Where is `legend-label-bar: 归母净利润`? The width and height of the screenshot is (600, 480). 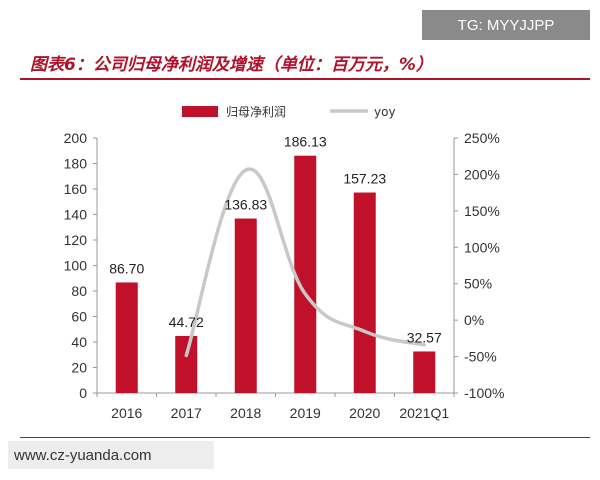
legend-label-bar: 归母净利润 is located at coordinates (256, 112).